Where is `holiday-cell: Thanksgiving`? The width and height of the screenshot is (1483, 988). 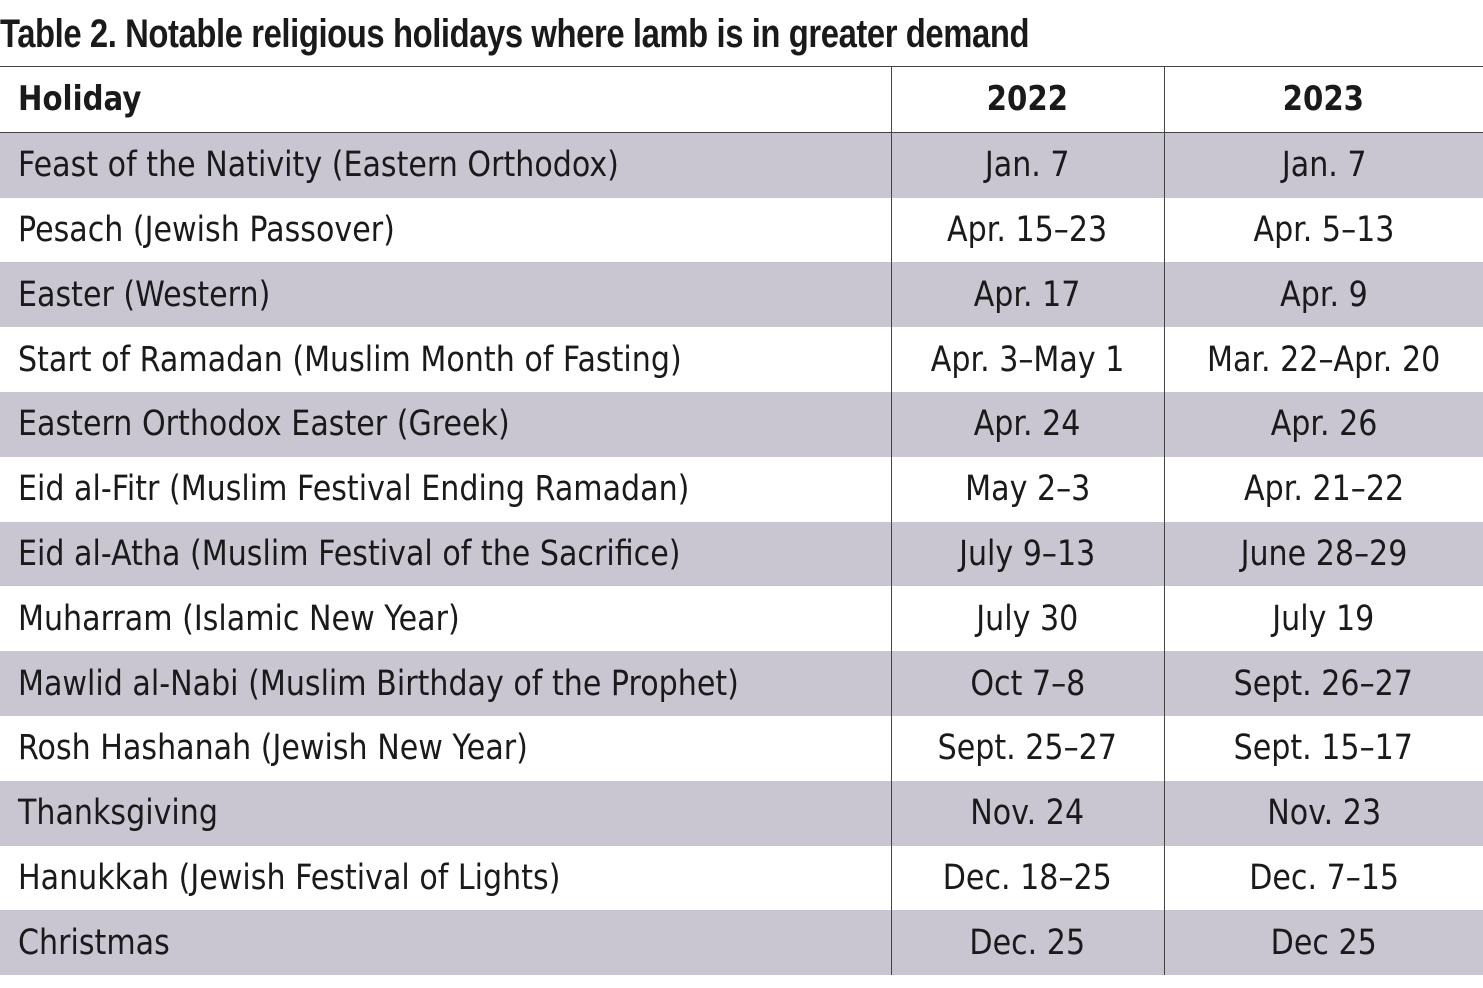 holiday-cell: Thanksgiving is located at coordinates (445, 813).